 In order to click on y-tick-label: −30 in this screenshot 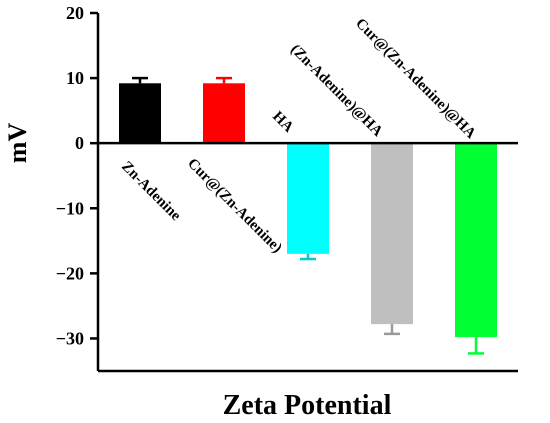, I will do `click(70, 338)`.